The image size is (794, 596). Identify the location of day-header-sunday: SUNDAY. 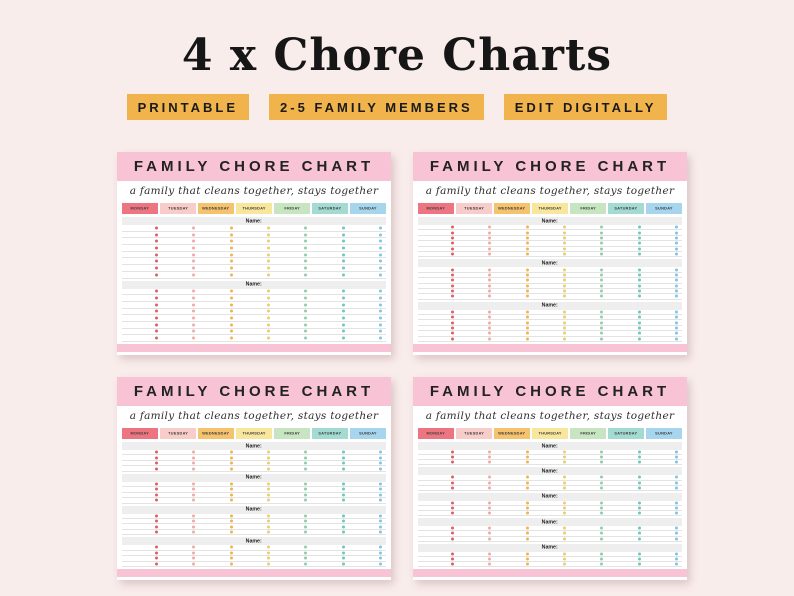
(664, 208).